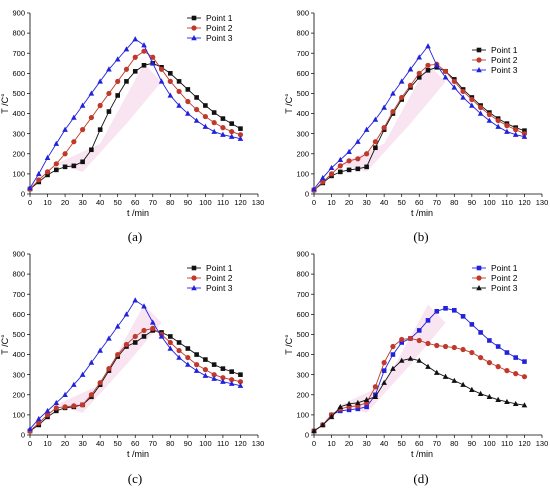  What do you see at coordinates (524, 202) in the screenshot?
I see `x-tick-label: 120` at bounding box center [524, 202].